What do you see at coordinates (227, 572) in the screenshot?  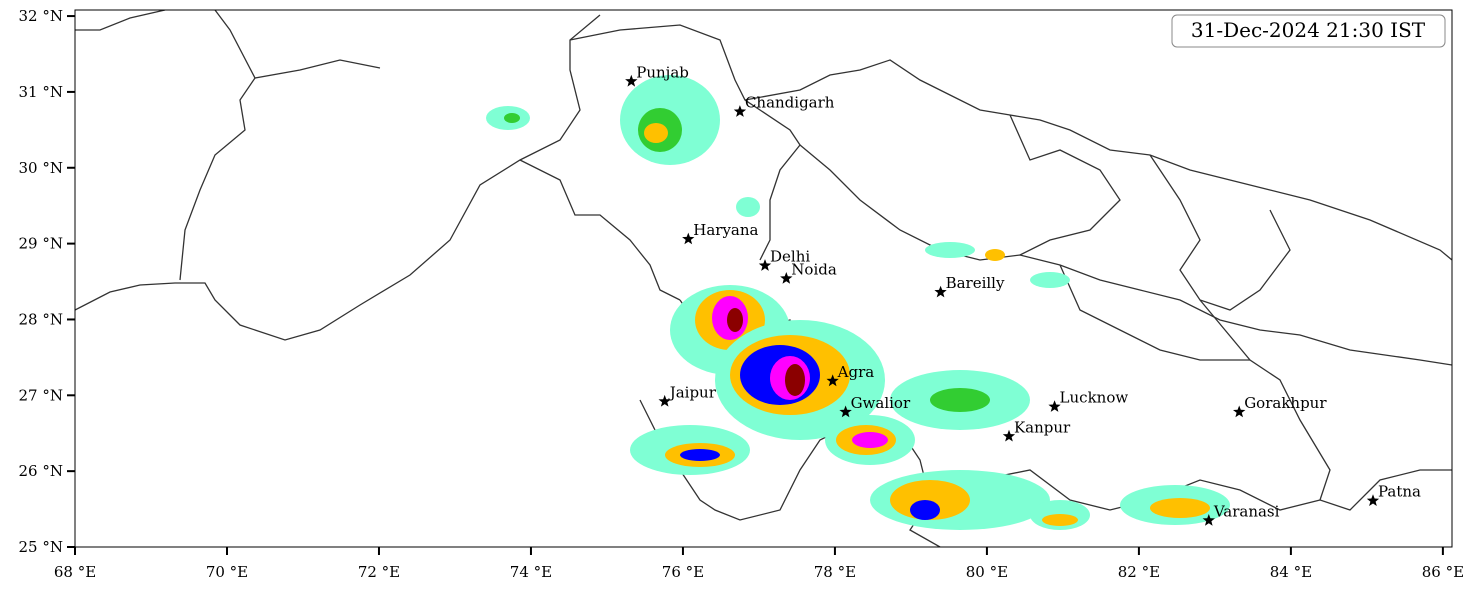 I see `x-tick-label: 70 °E` at bounding box center [227, 572].